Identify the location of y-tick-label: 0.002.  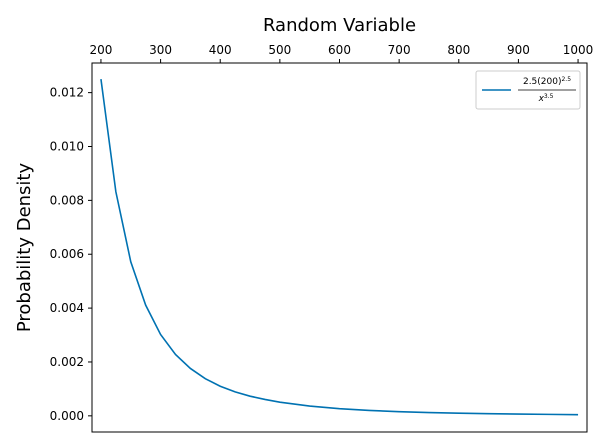
(67, 362).